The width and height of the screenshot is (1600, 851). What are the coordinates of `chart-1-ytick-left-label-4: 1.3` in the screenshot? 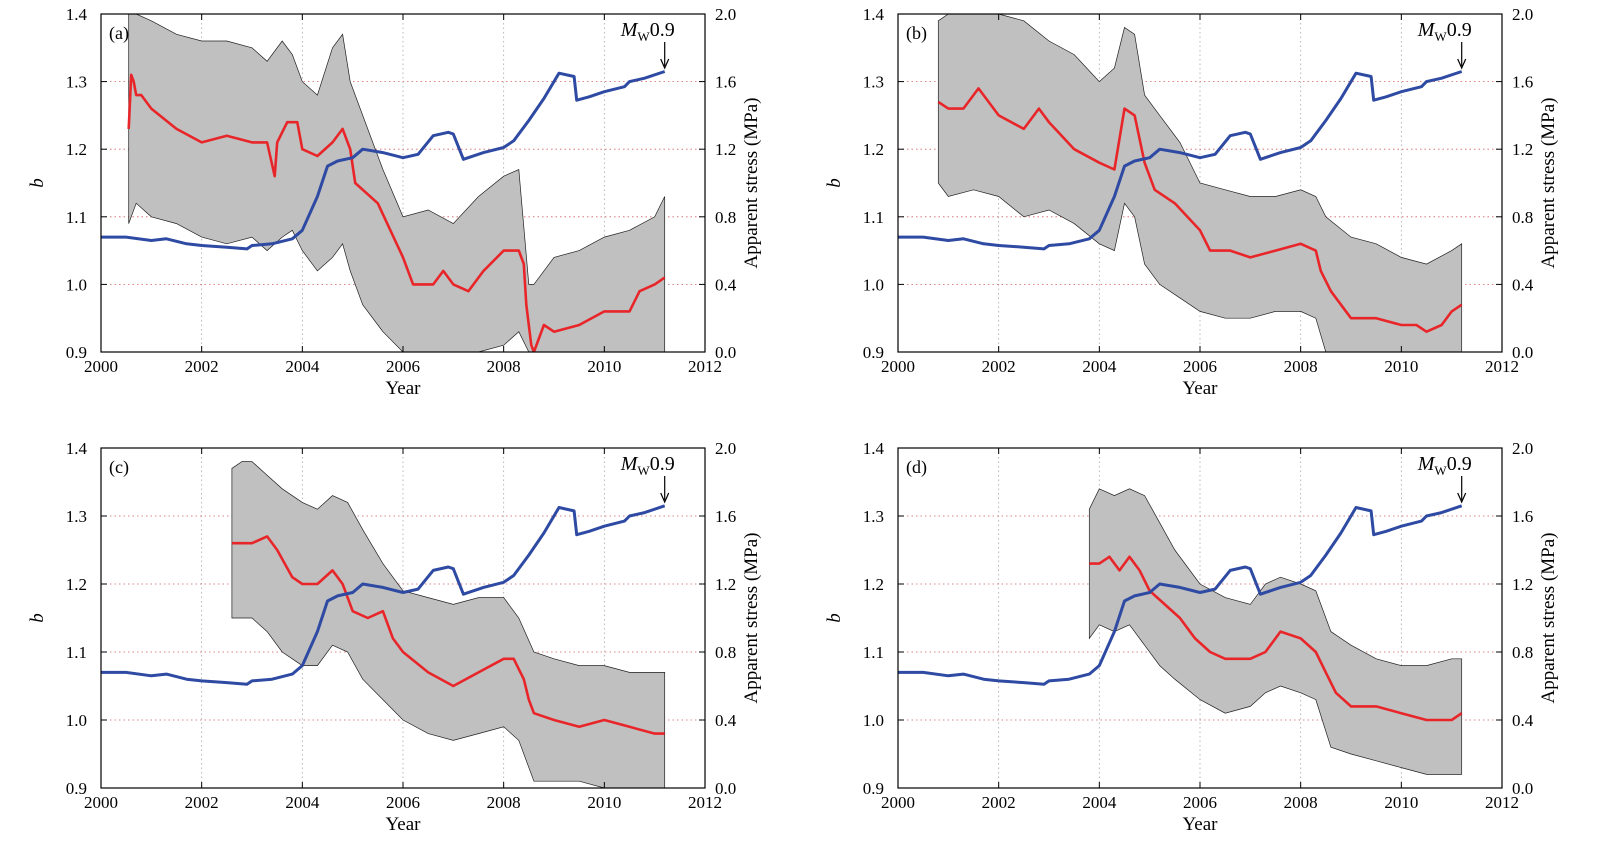 It's located at (873, 82).